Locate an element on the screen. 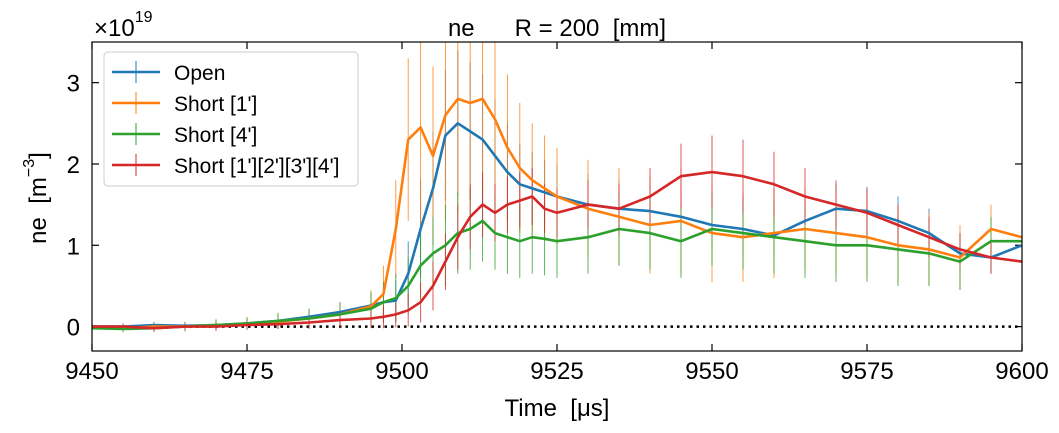 This screenshot has height=433, width=1059. y-axis-label-main: ne [m is located at coordinates (38, 210).